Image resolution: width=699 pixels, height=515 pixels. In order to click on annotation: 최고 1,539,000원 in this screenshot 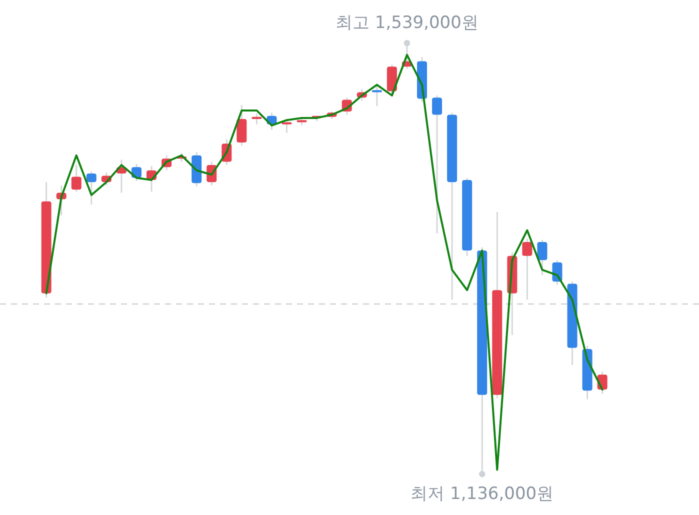, I will do `click(407, 23)`.